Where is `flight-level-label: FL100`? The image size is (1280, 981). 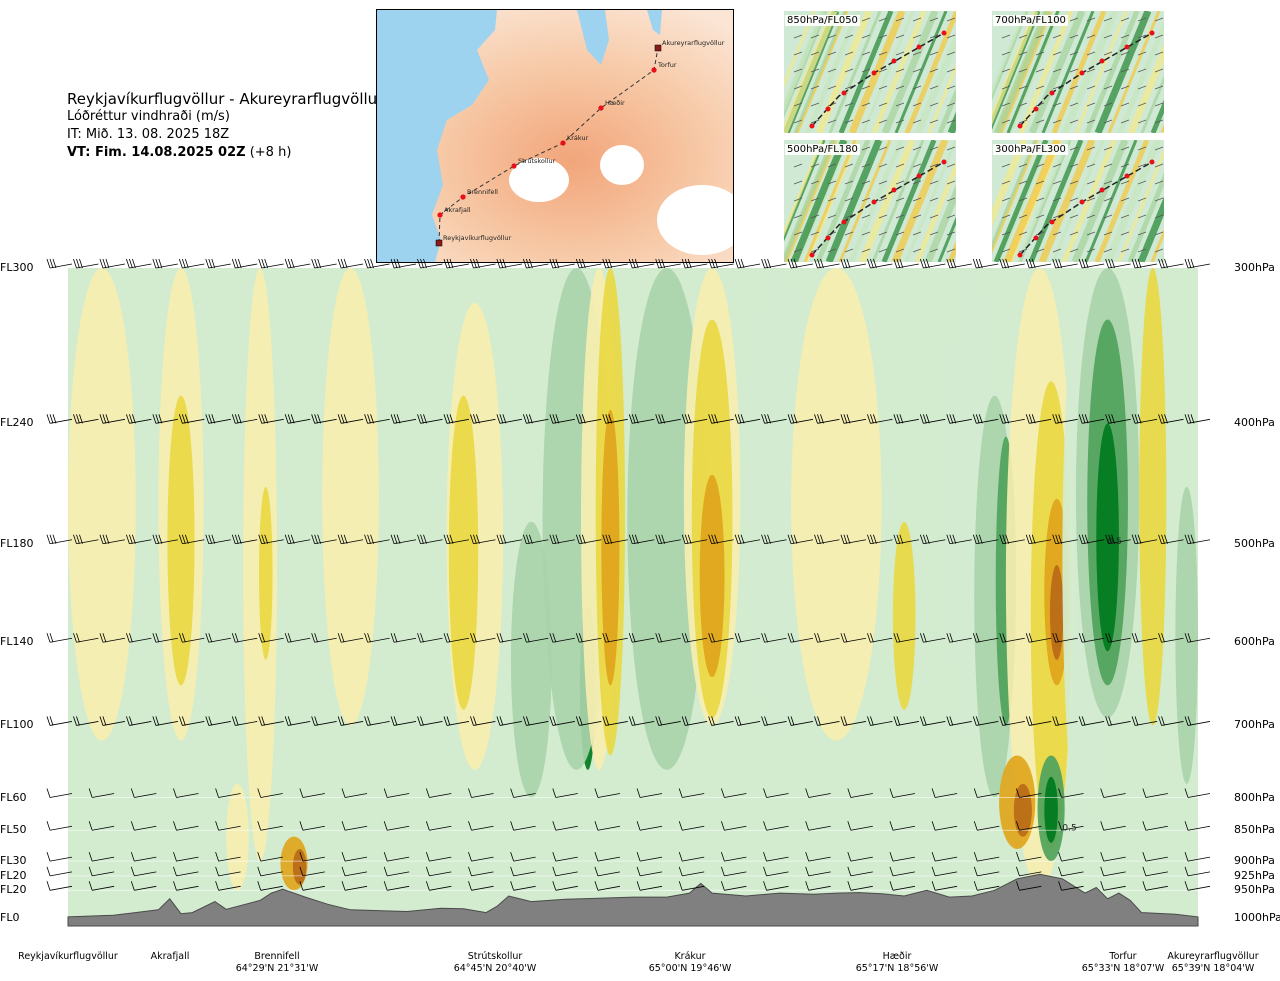 flight-level-label: FL100 is located at coordinates (17, 725).